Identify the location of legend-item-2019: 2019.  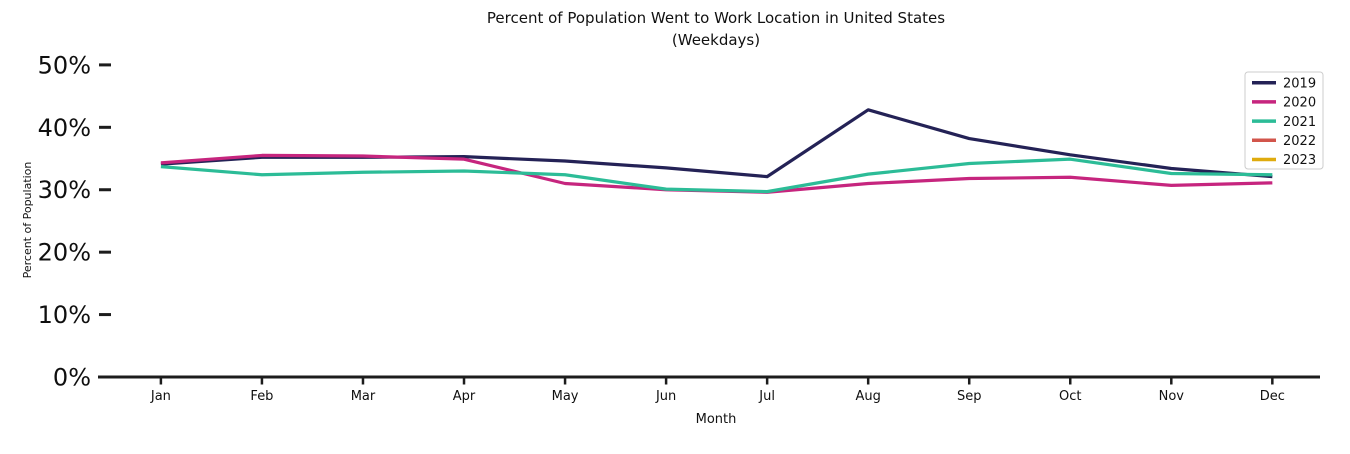
(1284, 83).